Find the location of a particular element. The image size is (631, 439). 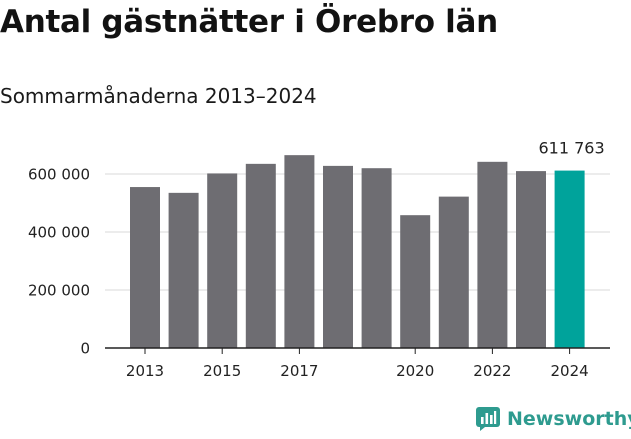

x-tick-label: 2020 is located at coordinates (415, 371).